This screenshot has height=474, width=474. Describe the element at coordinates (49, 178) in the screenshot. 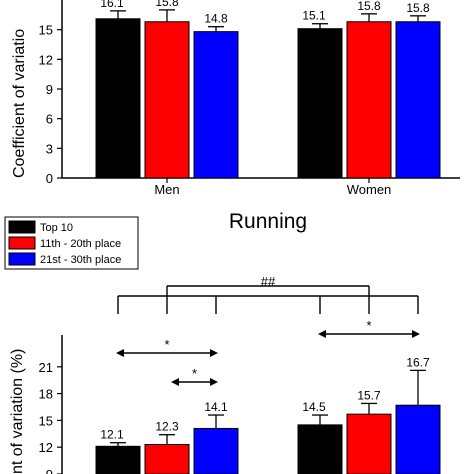

I see `y-tick-label: 0` at that location.